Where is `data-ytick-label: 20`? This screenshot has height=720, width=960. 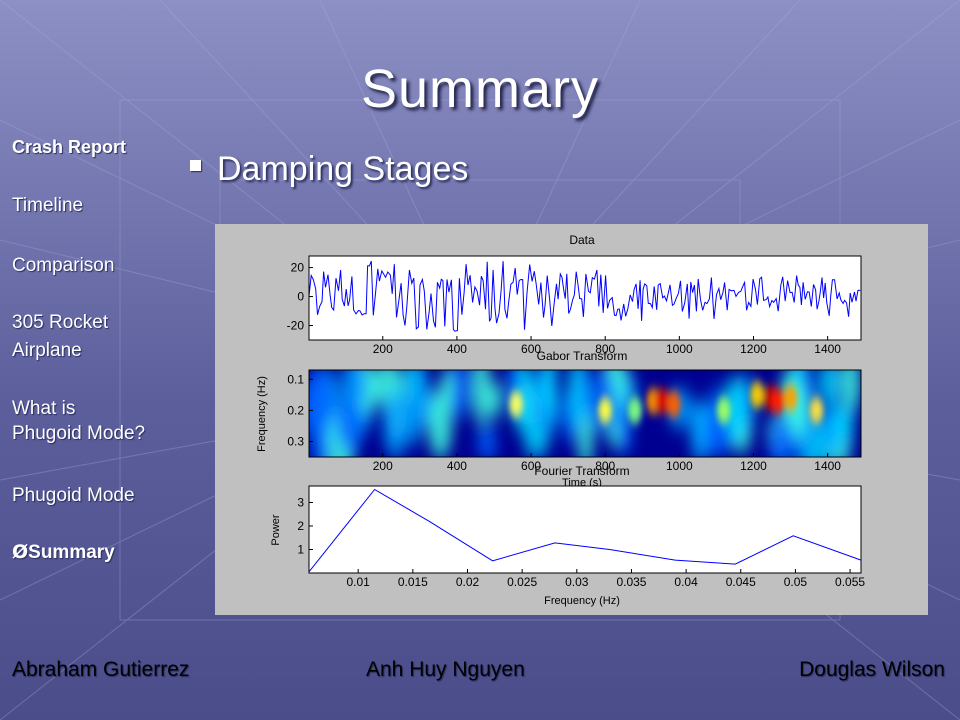
data-ytick-label: 20 is located at coordinates (298, 268).